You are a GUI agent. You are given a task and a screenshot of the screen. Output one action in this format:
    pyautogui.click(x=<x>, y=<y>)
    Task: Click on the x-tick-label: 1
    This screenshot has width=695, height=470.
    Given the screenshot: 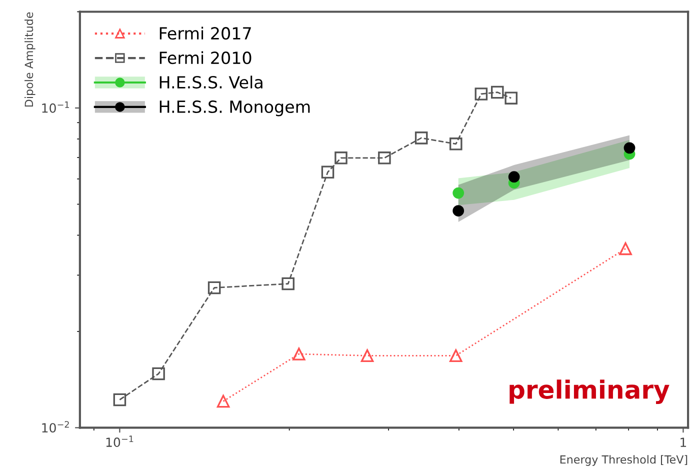 What is the action you would take?
    pyautogui.click(x=683, y=442)
    